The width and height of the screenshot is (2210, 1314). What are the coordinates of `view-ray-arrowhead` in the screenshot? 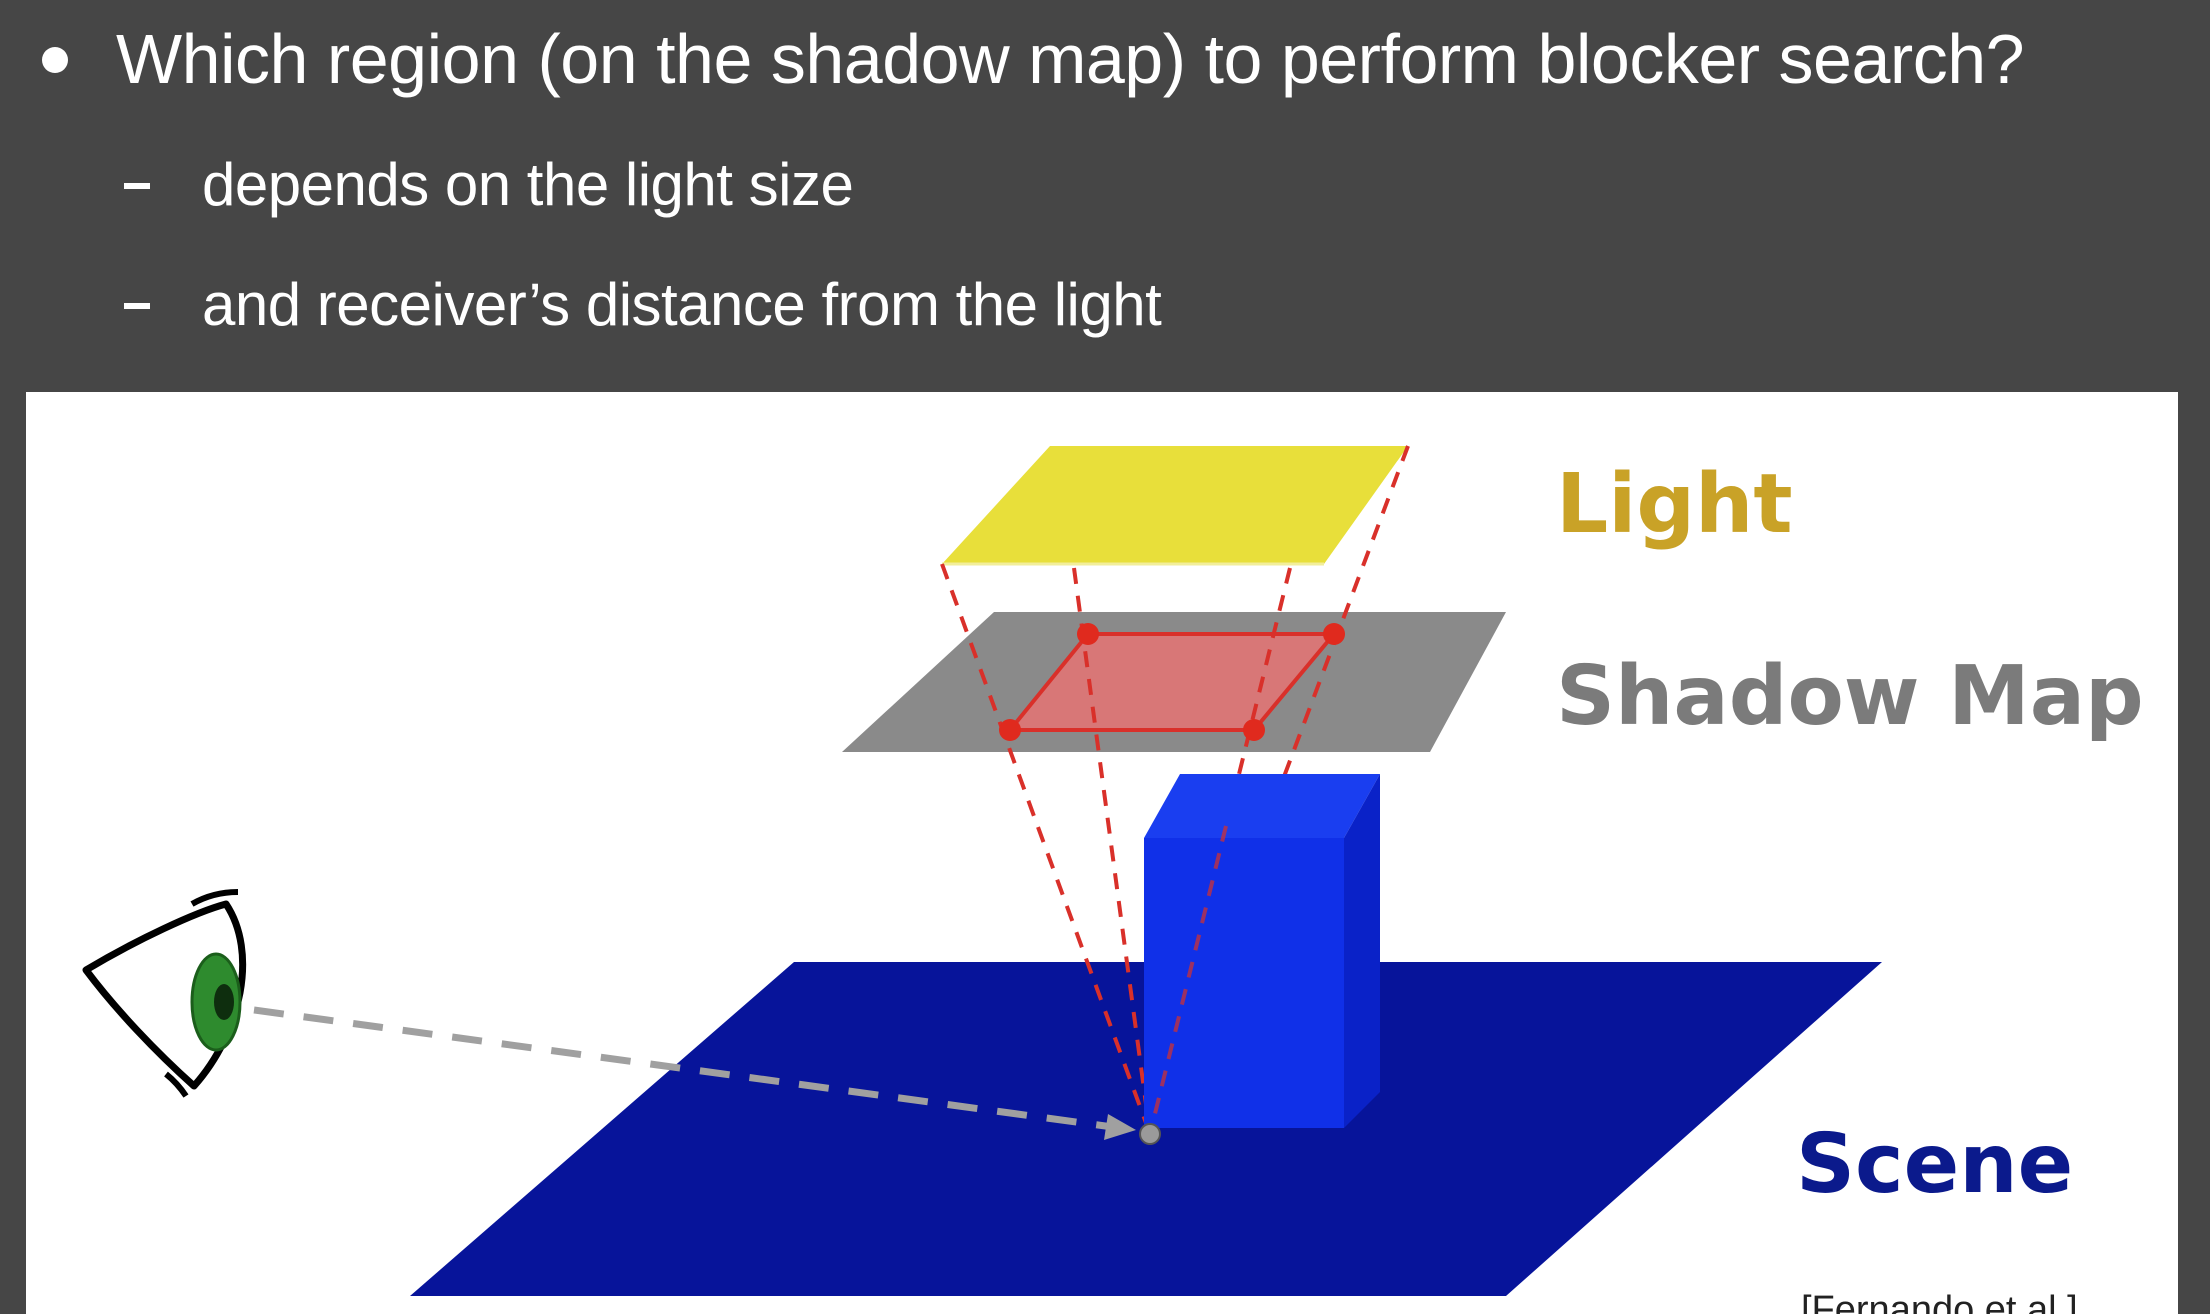 It's located at (1120, 1127).